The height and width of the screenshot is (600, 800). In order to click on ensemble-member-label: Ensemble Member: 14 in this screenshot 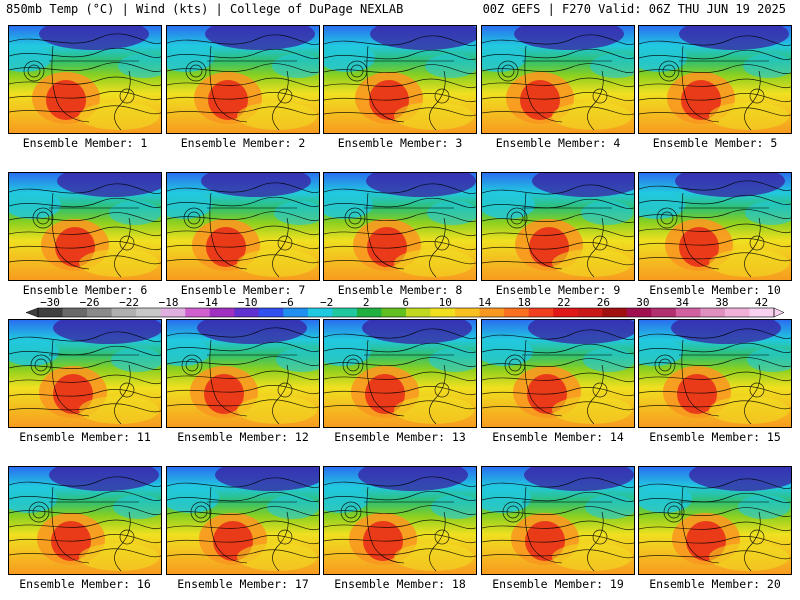, I will do `click(558, 437)`.